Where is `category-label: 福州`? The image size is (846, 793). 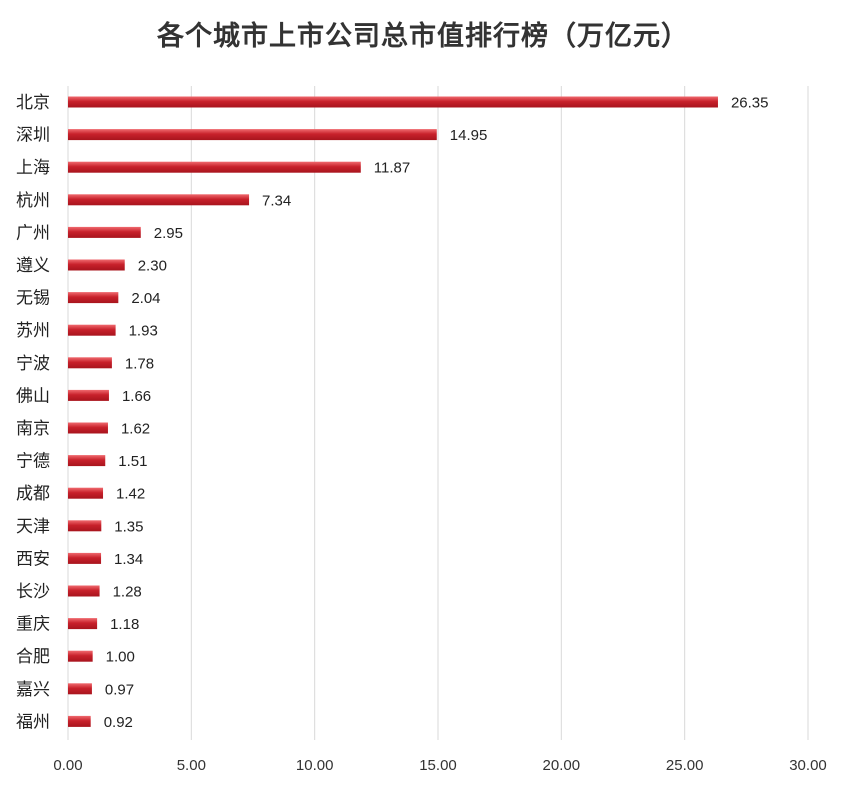 category-label: 福州 is located at coordinates (33, 722).